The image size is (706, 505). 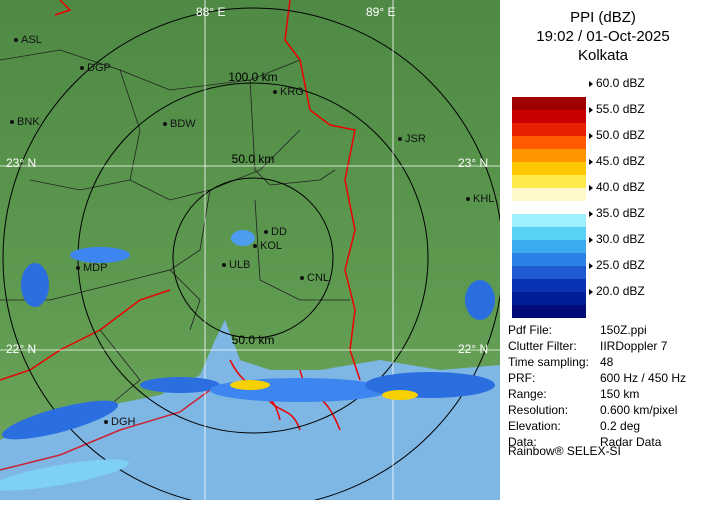 I want to click on datetime: 19:02 / 01-Oct-2025, so click(x=602, y=36).